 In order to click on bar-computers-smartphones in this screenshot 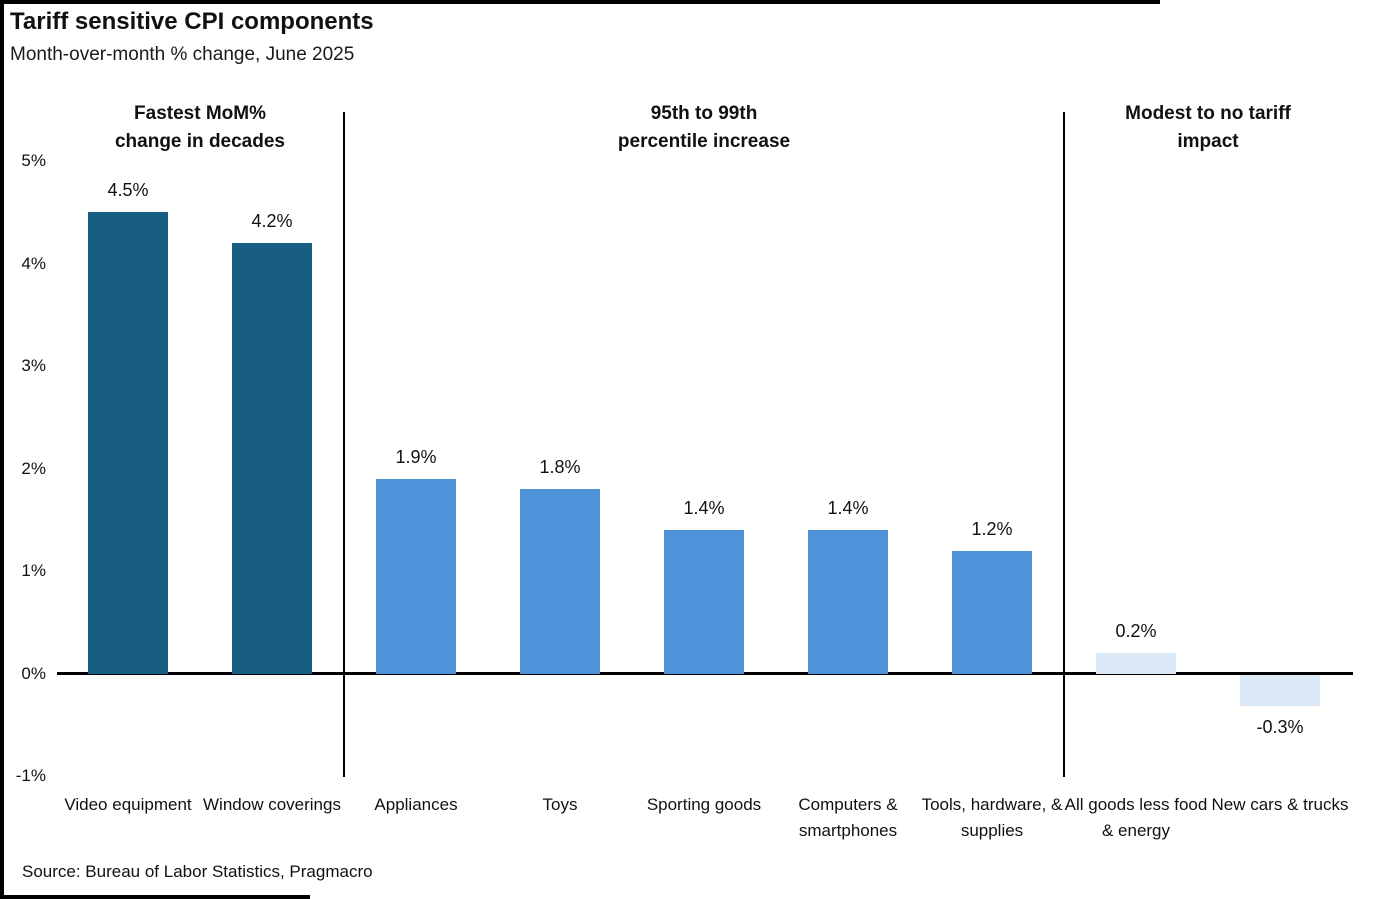, I will do `click(848, 602)`.